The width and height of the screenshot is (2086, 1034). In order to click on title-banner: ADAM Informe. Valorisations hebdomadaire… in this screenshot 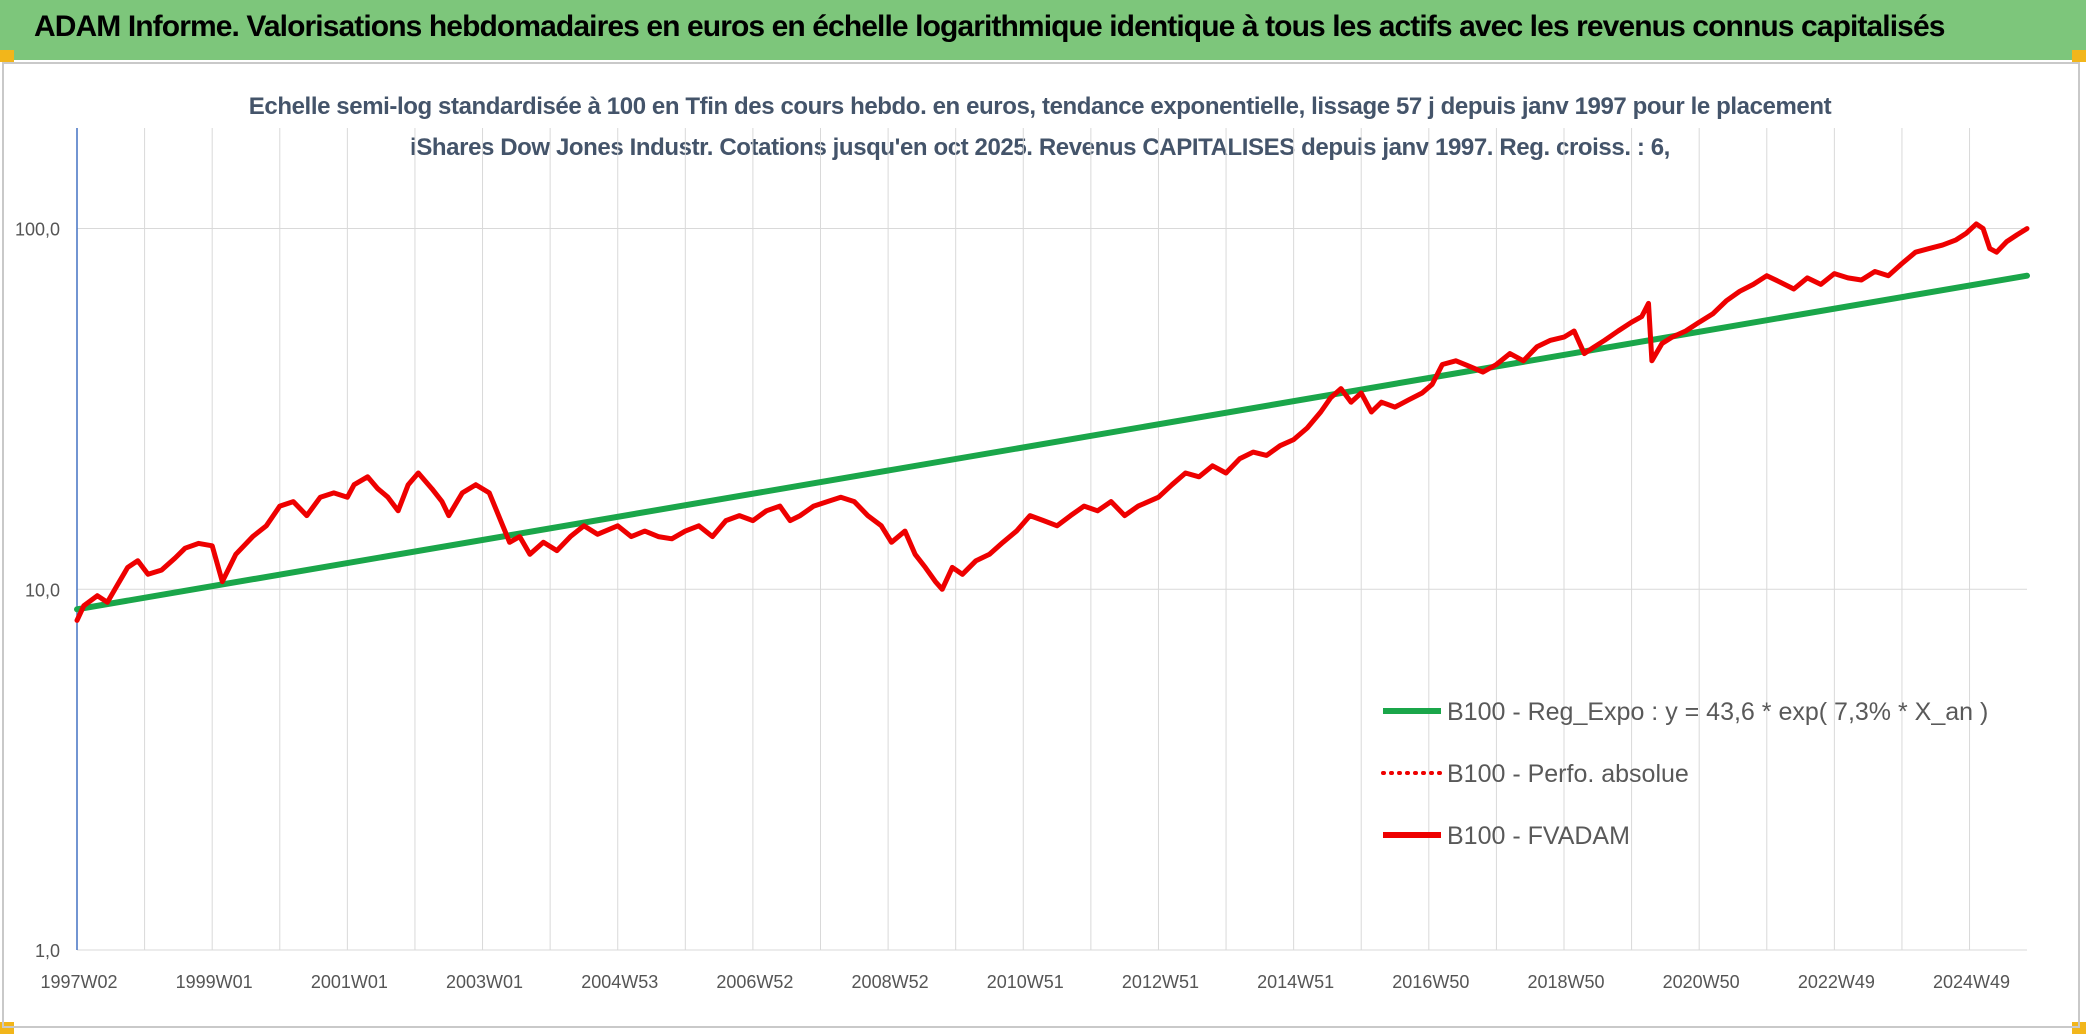, I will do `click(1043, 30)`.